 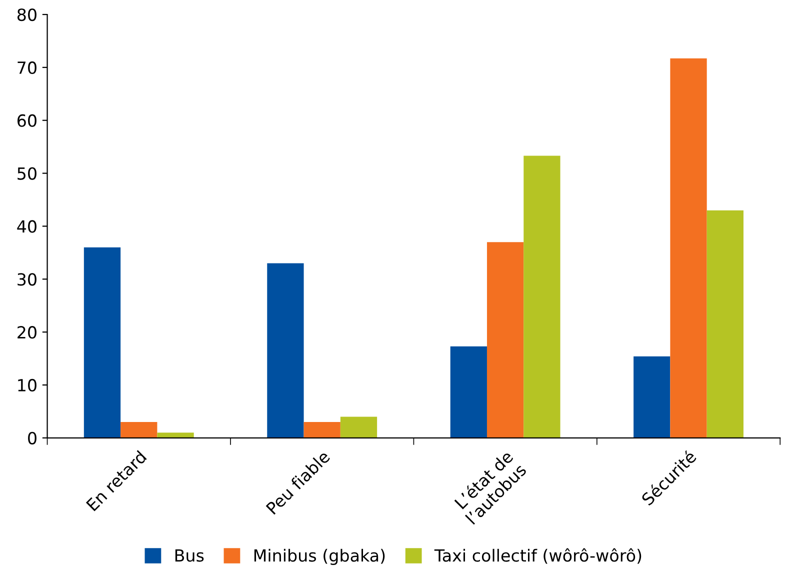 I want to click on y-tick-label: 80, so click(x=26, y=15).